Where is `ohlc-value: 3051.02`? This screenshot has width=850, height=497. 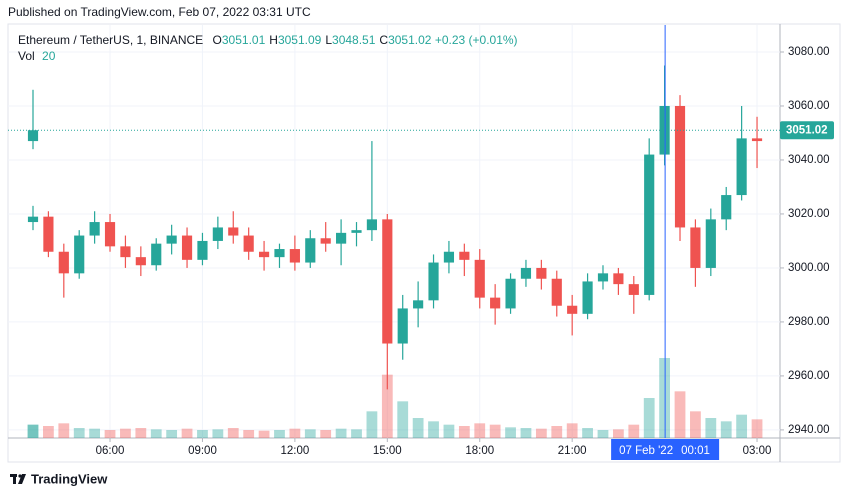
ohlc-value: 3051.02 is located at coordinates (410, 40).